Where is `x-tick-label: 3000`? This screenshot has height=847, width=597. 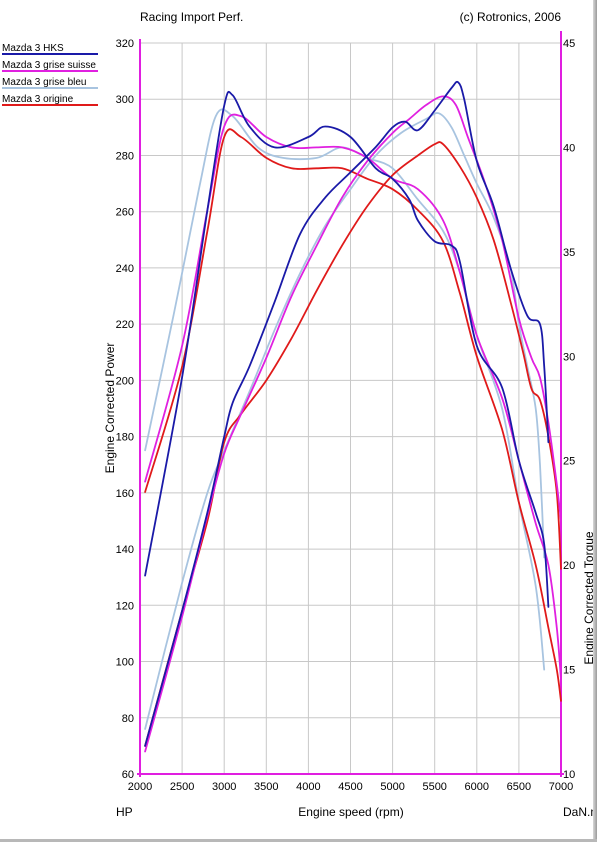
x-tick-label: 3000 is located at coordinates (224, 787).